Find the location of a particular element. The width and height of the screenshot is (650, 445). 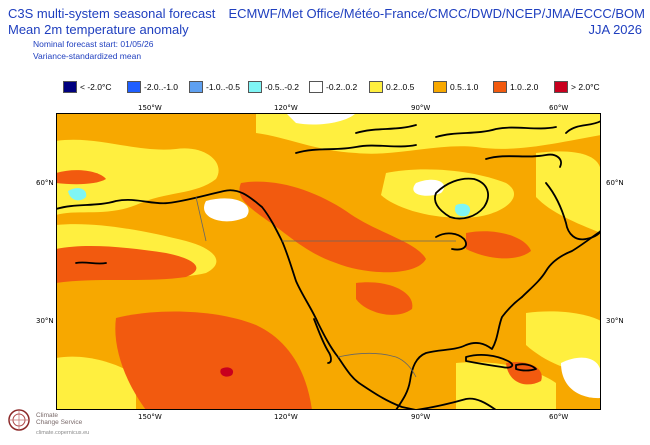

legend-label: 0.5..1.0 is located at coordinates (464, 87).